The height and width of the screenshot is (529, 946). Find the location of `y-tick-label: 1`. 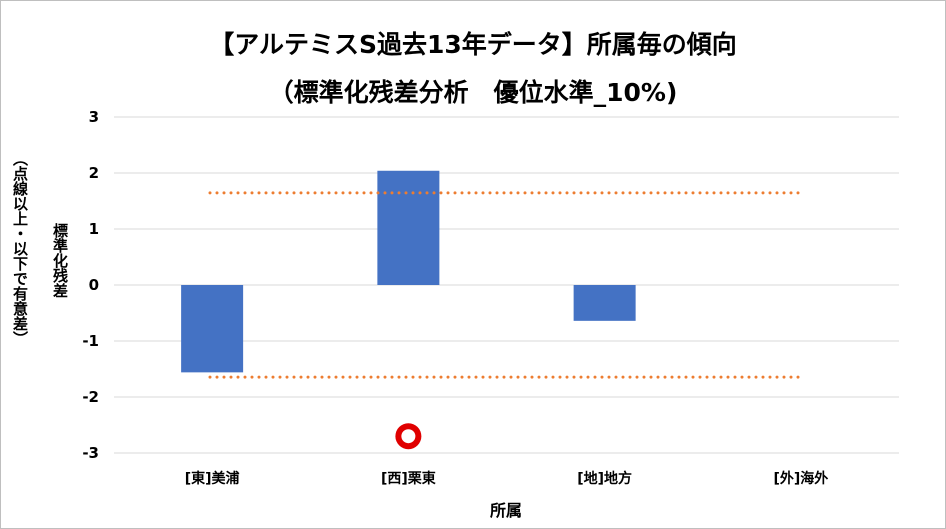

y-tick-label: 1 is located at coordinates (94, 229).